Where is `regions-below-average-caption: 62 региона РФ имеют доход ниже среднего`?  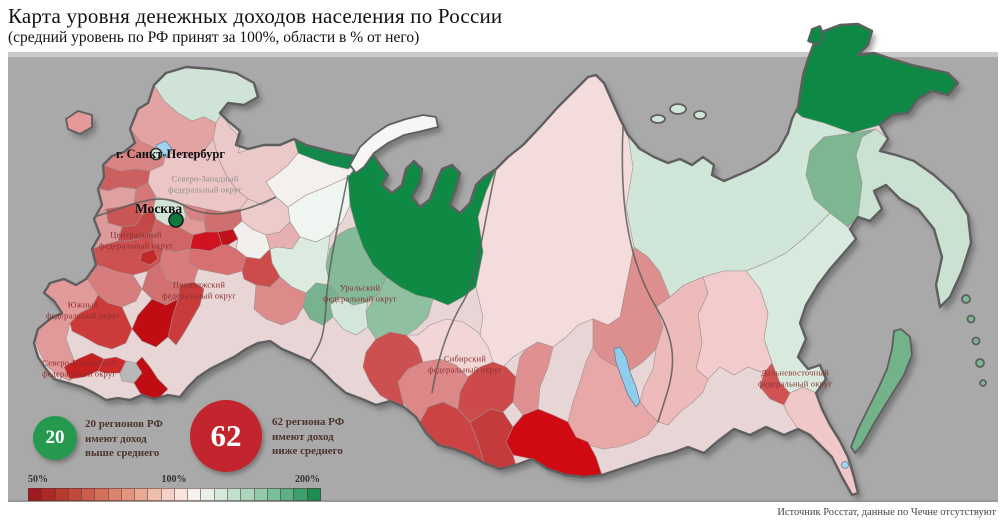
regions-below-average-caption: 62 региона РФ имеют доход ниже среднего is located at coordinates (308, 437).